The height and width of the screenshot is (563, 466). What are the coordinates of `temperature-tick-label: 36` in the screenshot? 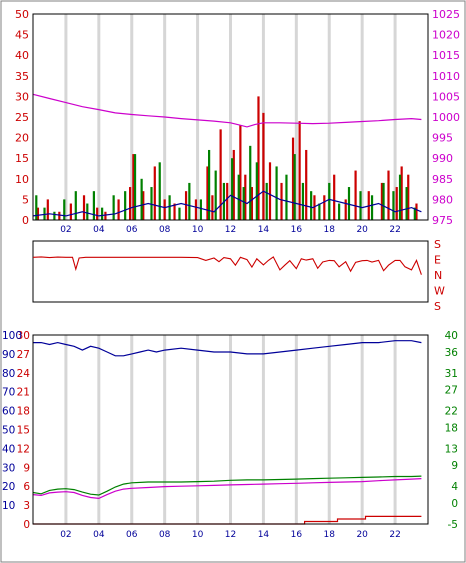 It's located at (452, 353).